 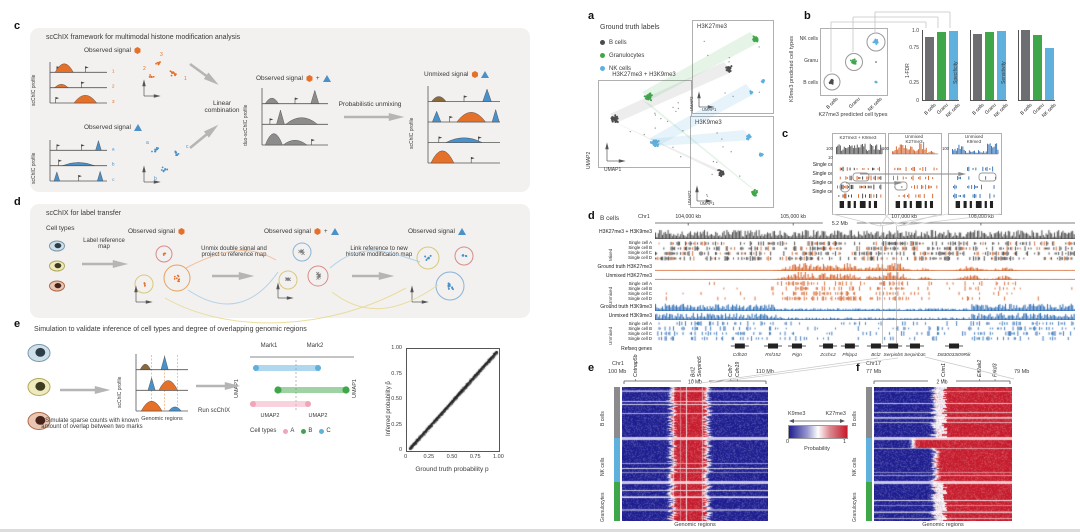 I want to click on x-tick-label: 1.00, so click(x=498, y=457).